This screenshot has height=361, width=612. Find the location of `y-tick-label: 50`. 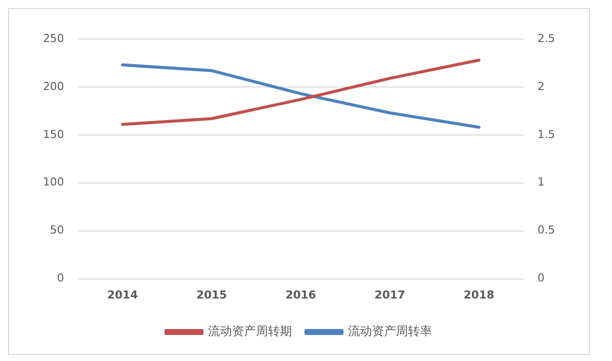

y-tick-label: 50 is located at coordinates (57, 230).